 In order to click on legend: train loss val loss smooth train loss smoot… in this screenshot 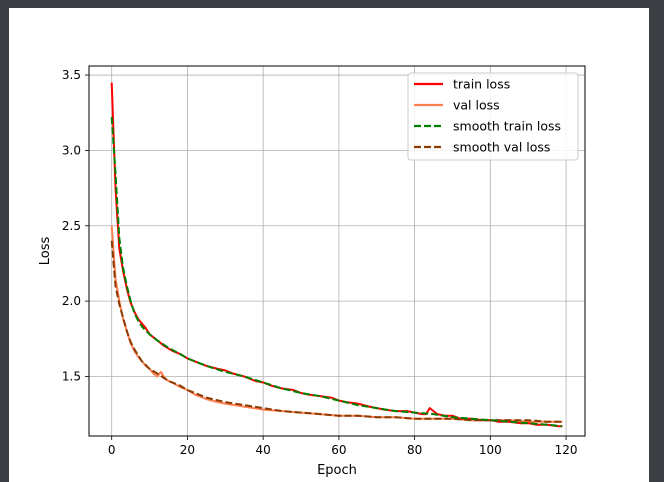, I will do `click(493, 116)`.